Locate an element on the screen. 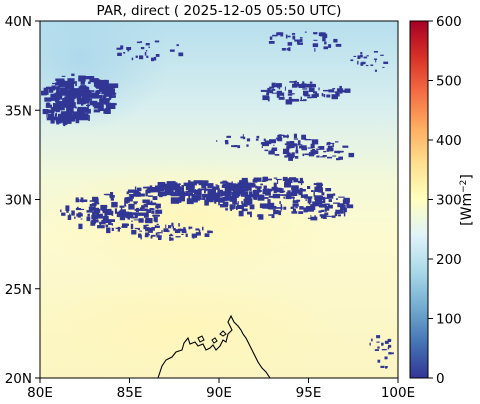 This screenshot has width=480, height=404. colorbar-tick-label: 400 is located at coordinates (449, 141).